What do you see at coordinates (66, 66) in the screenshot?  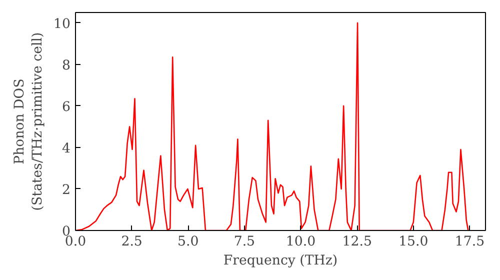 I see `y-tick-label: 8` at bounding box center [66, 66].